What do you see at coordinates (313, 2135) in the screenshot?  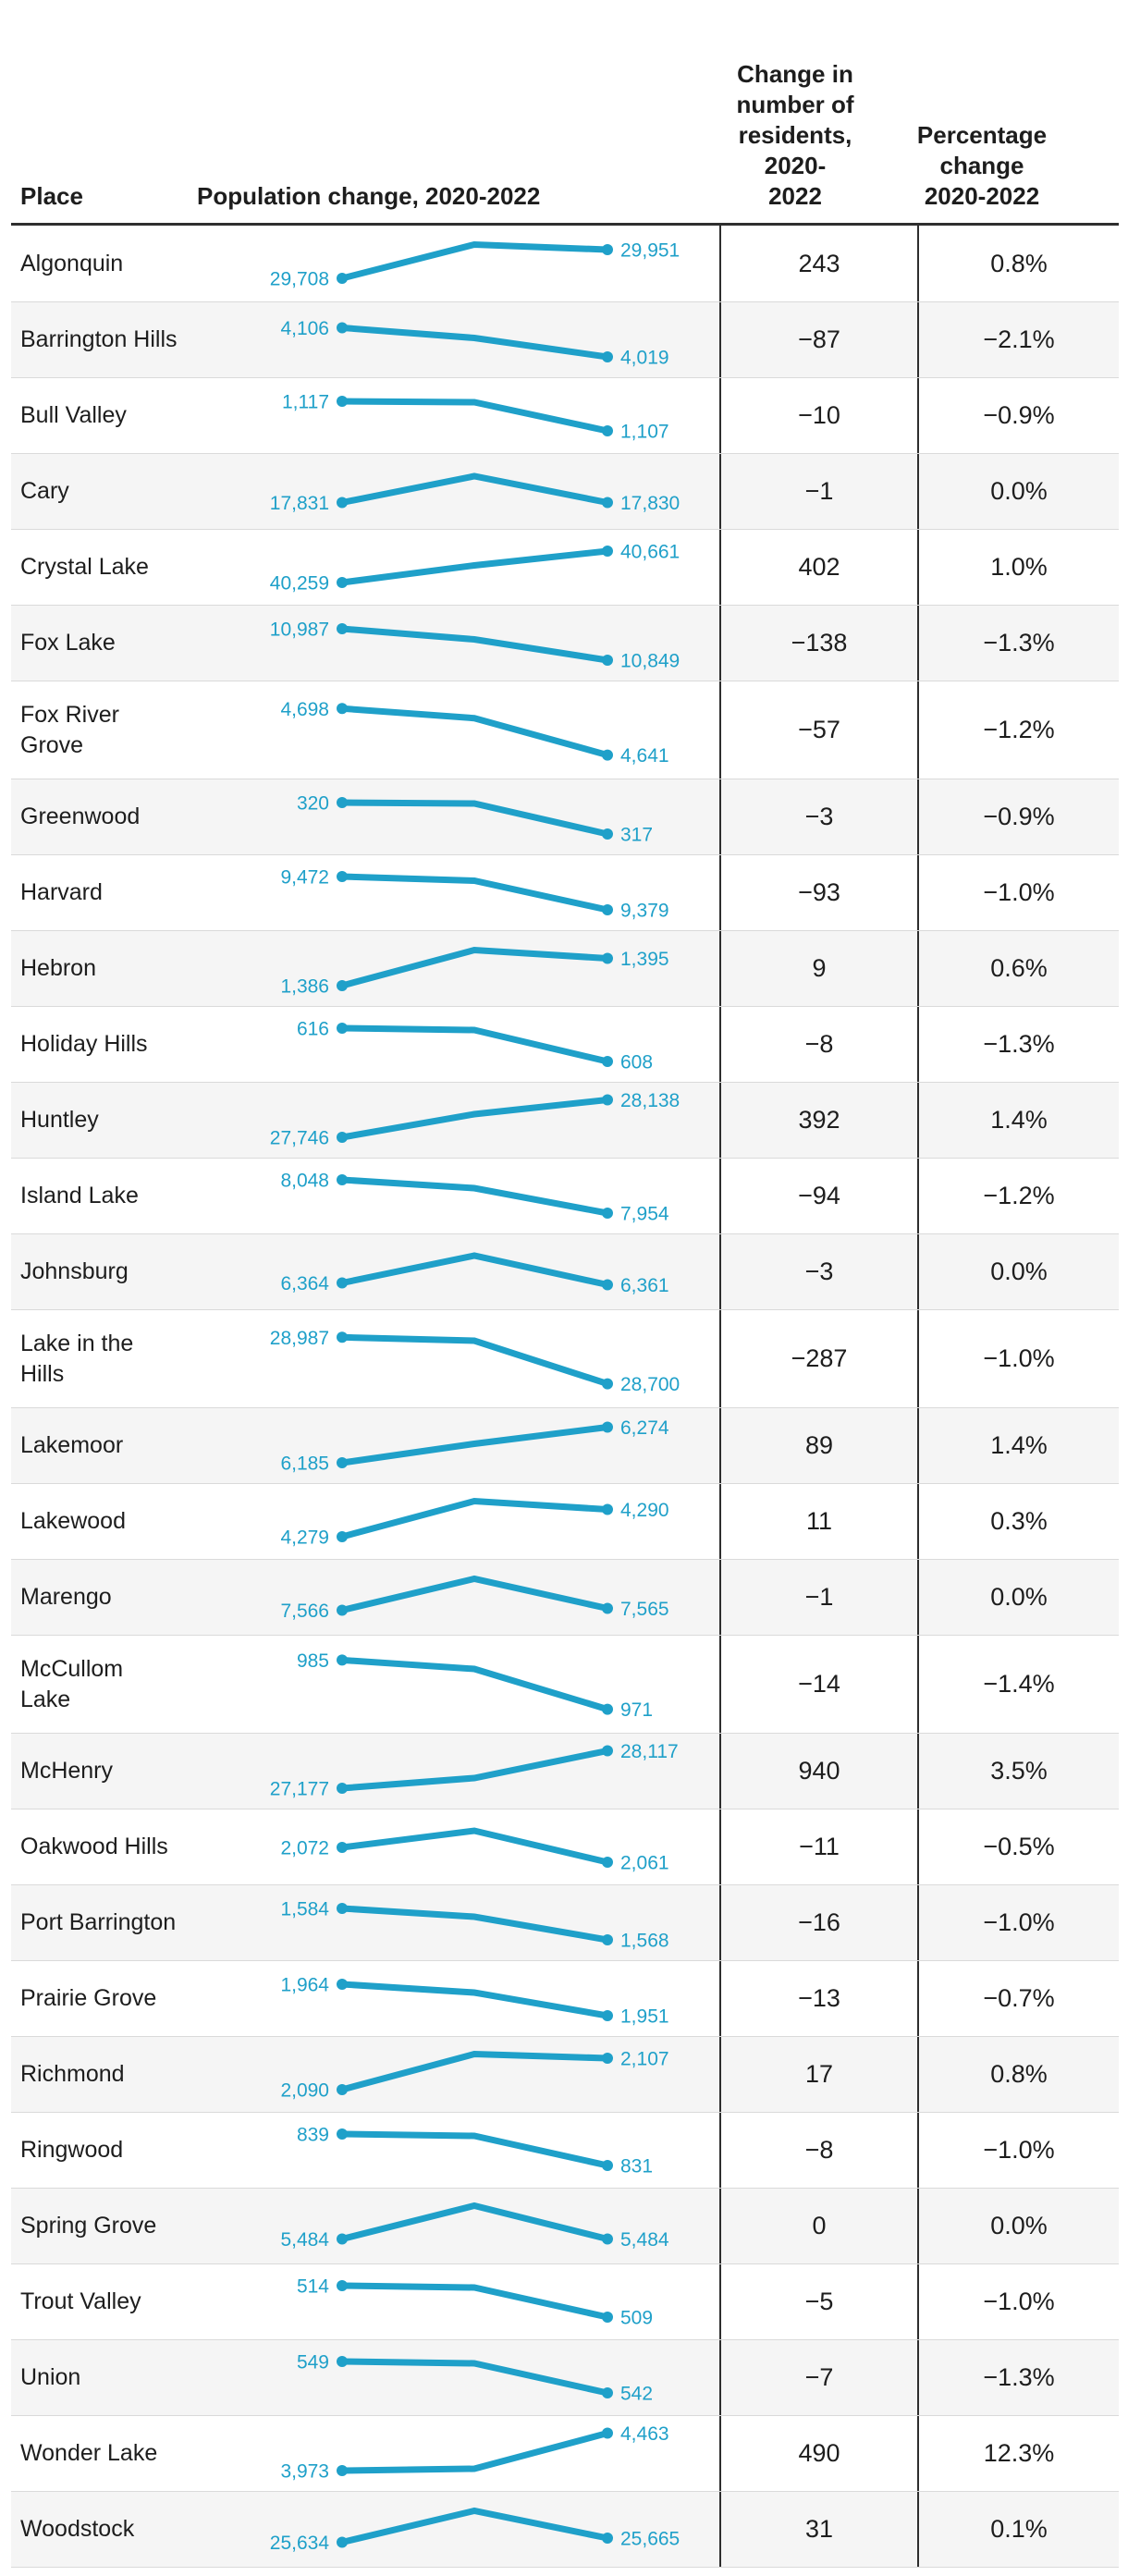 I see `pop-2020-label: 839` at bounding box center [313, 2135].